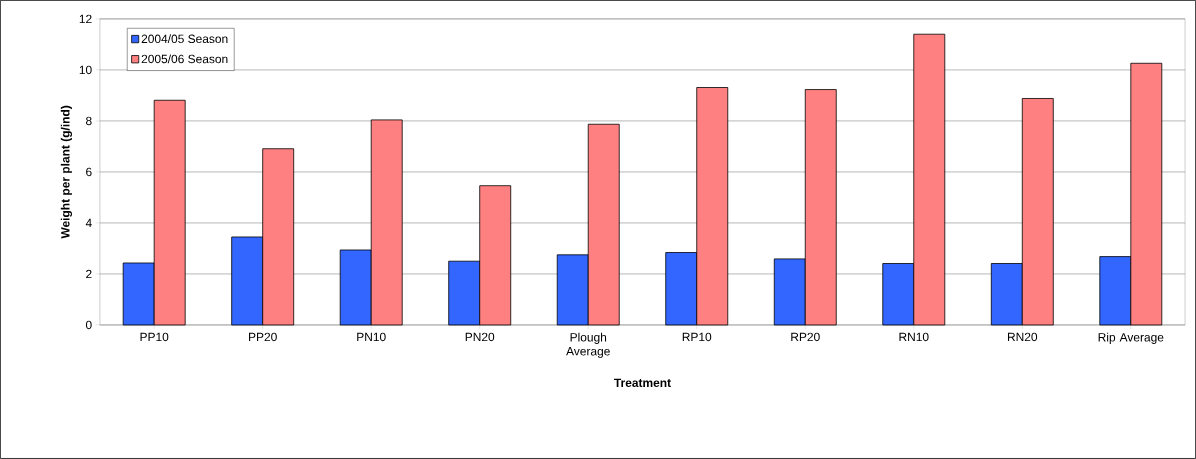 The image size is (1196, 459). I want to click on x-tick-label: RN20, so click(1022, 337).